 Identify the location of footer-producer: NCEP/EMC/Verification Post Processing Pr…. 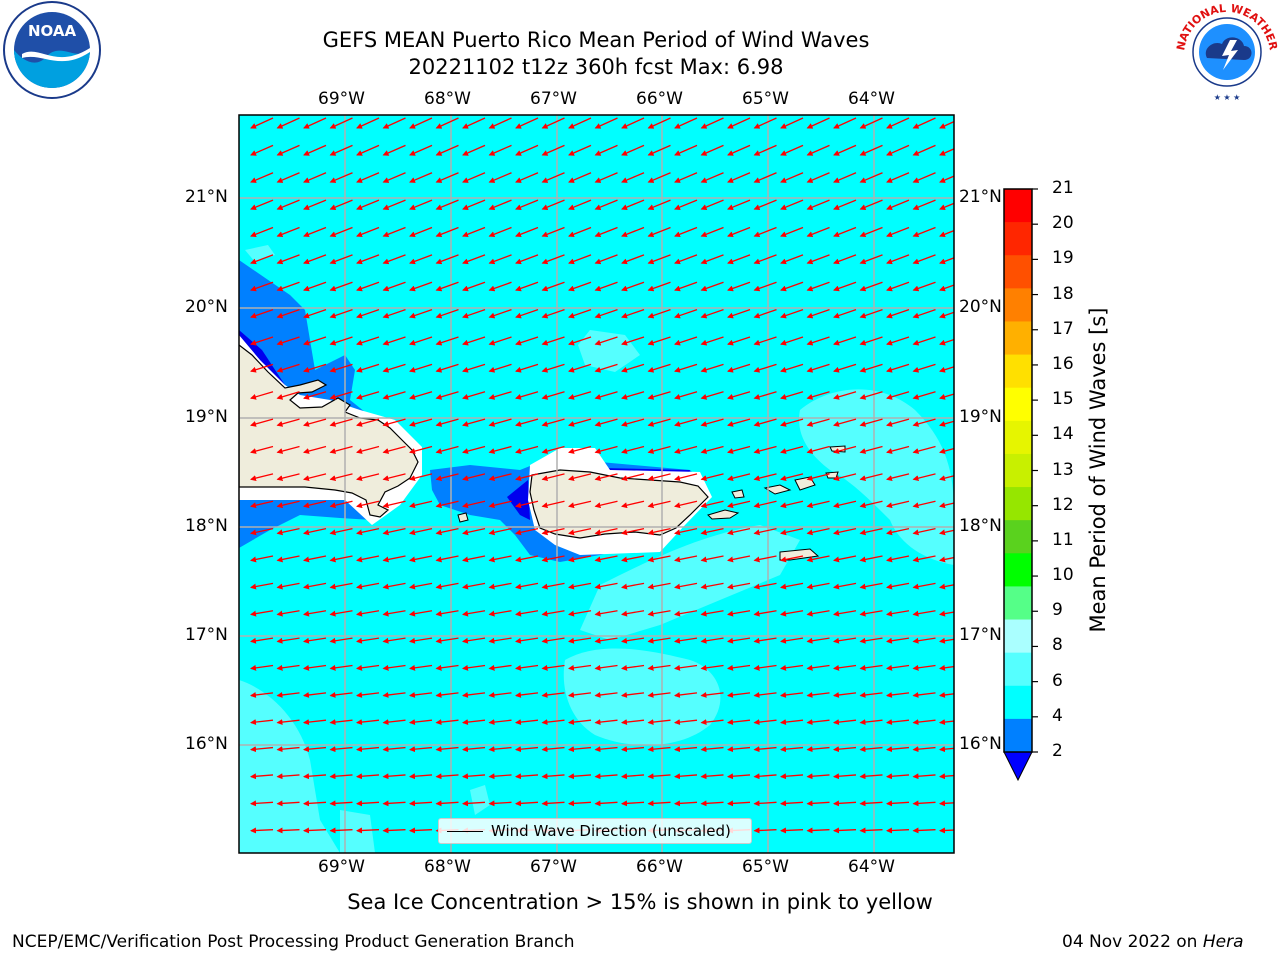
(293, 942).